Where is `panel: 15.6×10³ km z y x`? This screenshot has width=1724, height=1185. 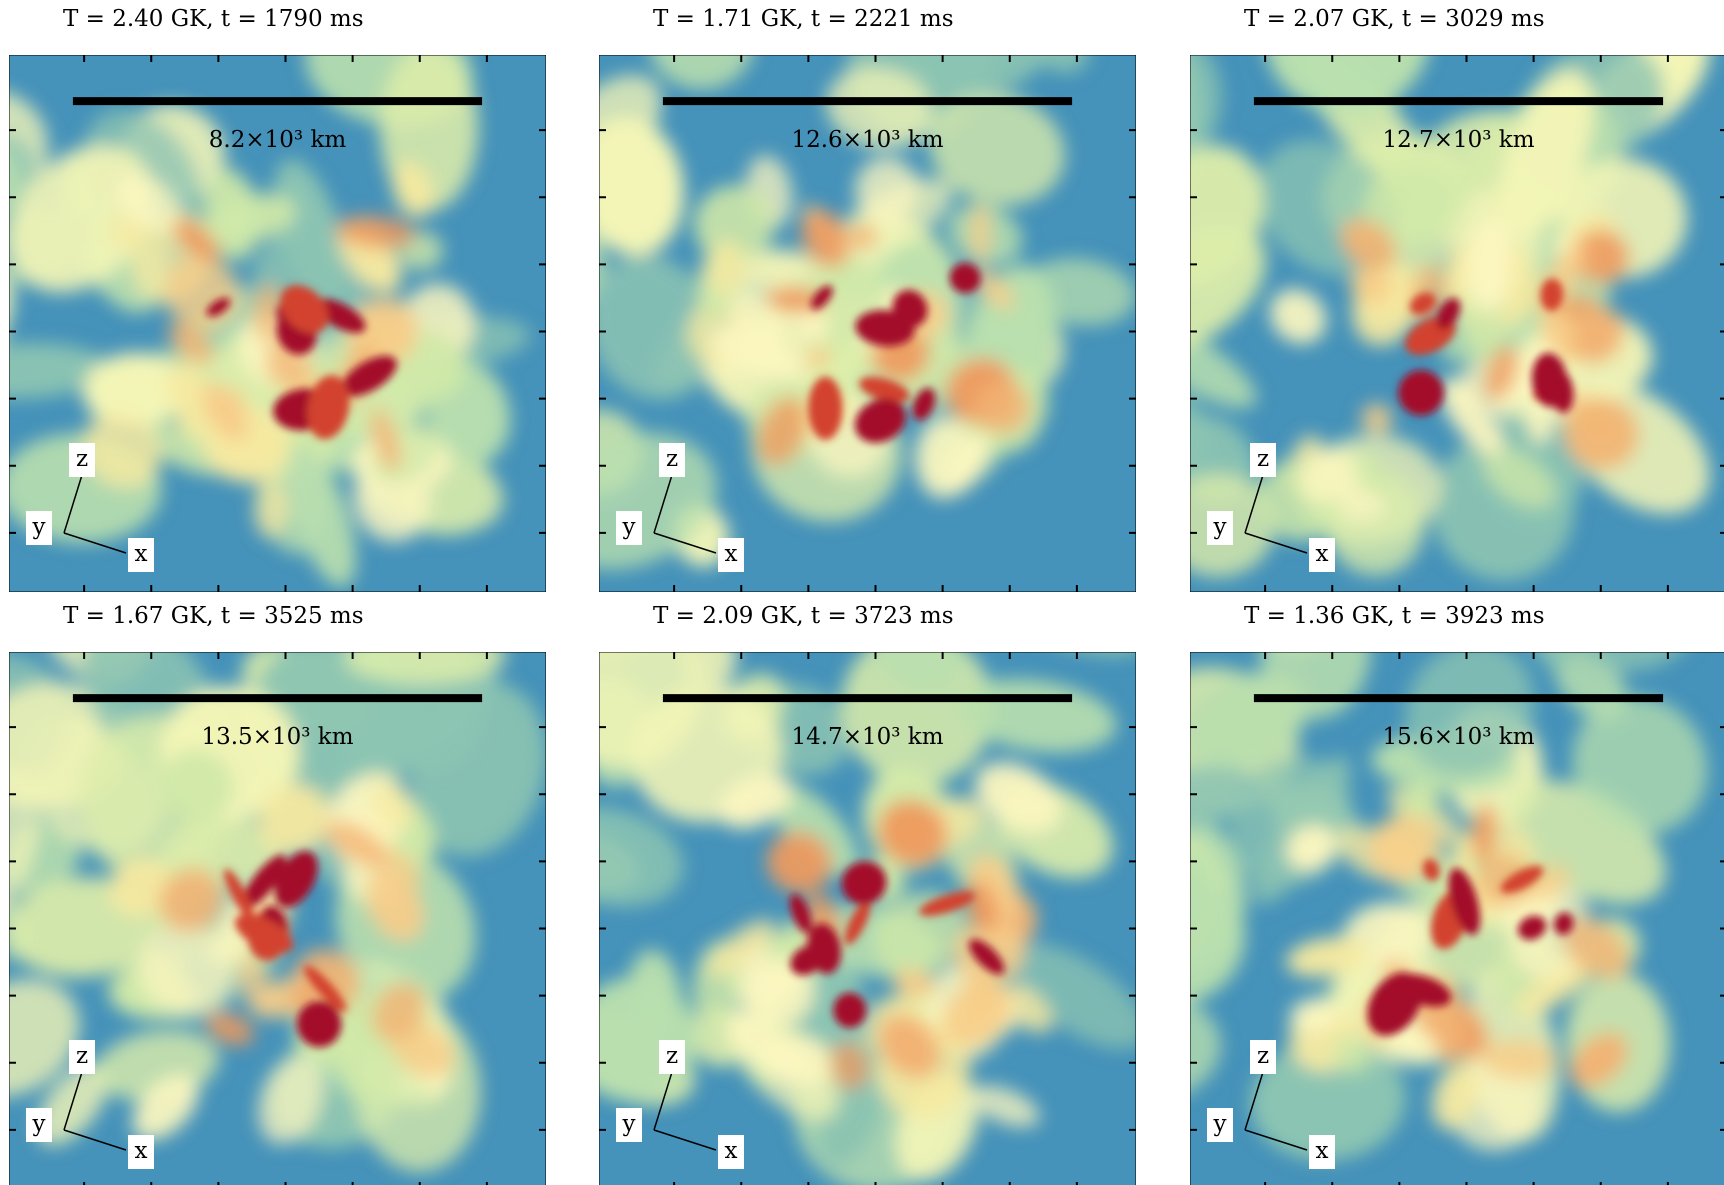
panel: 15.6×10³ km z y x is located at coordinates (1457, 918).